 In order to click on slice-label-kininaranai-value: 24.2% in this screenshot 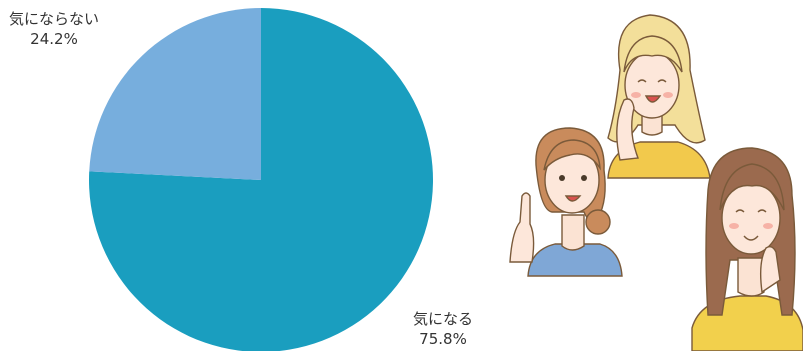, I will do `click(54, 39)`.